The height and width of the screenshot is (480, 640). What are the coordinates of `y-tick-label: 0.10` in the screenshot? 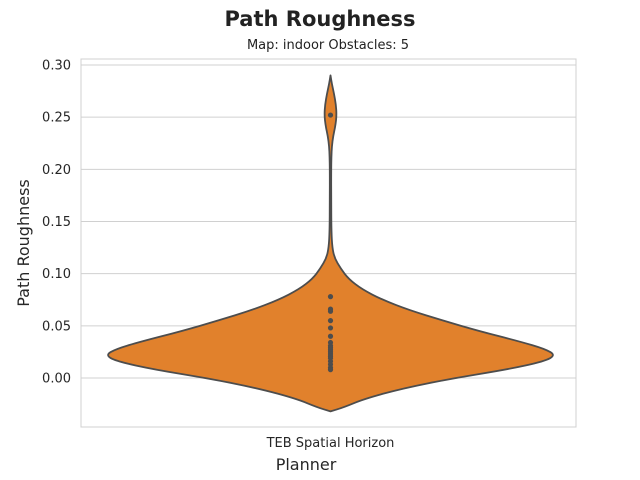 It's located at (56, 274).